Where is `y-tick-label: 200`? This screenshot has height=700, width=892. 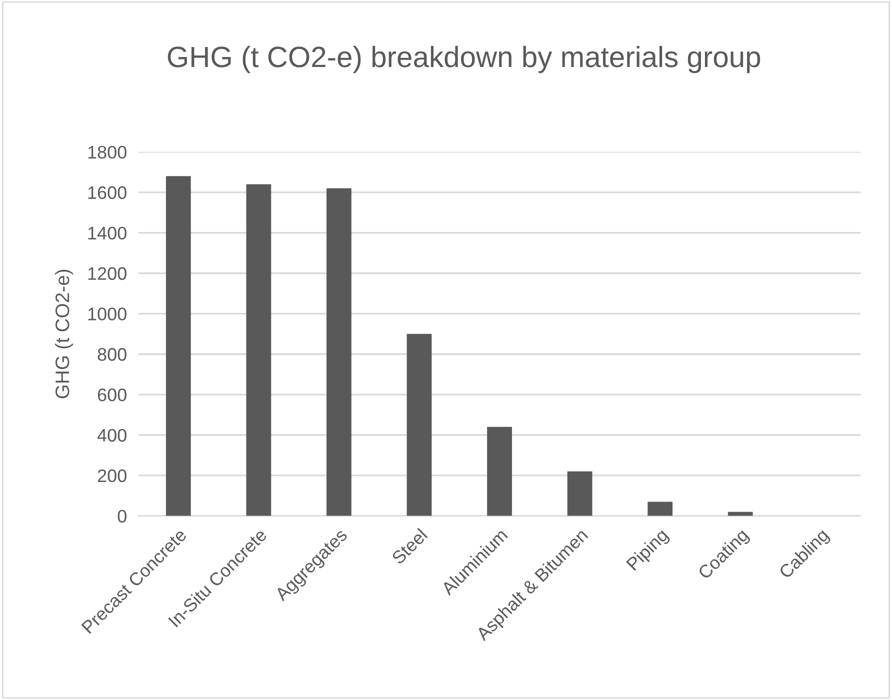
y-tick-label: 200 is located at coordinates (112, 475).